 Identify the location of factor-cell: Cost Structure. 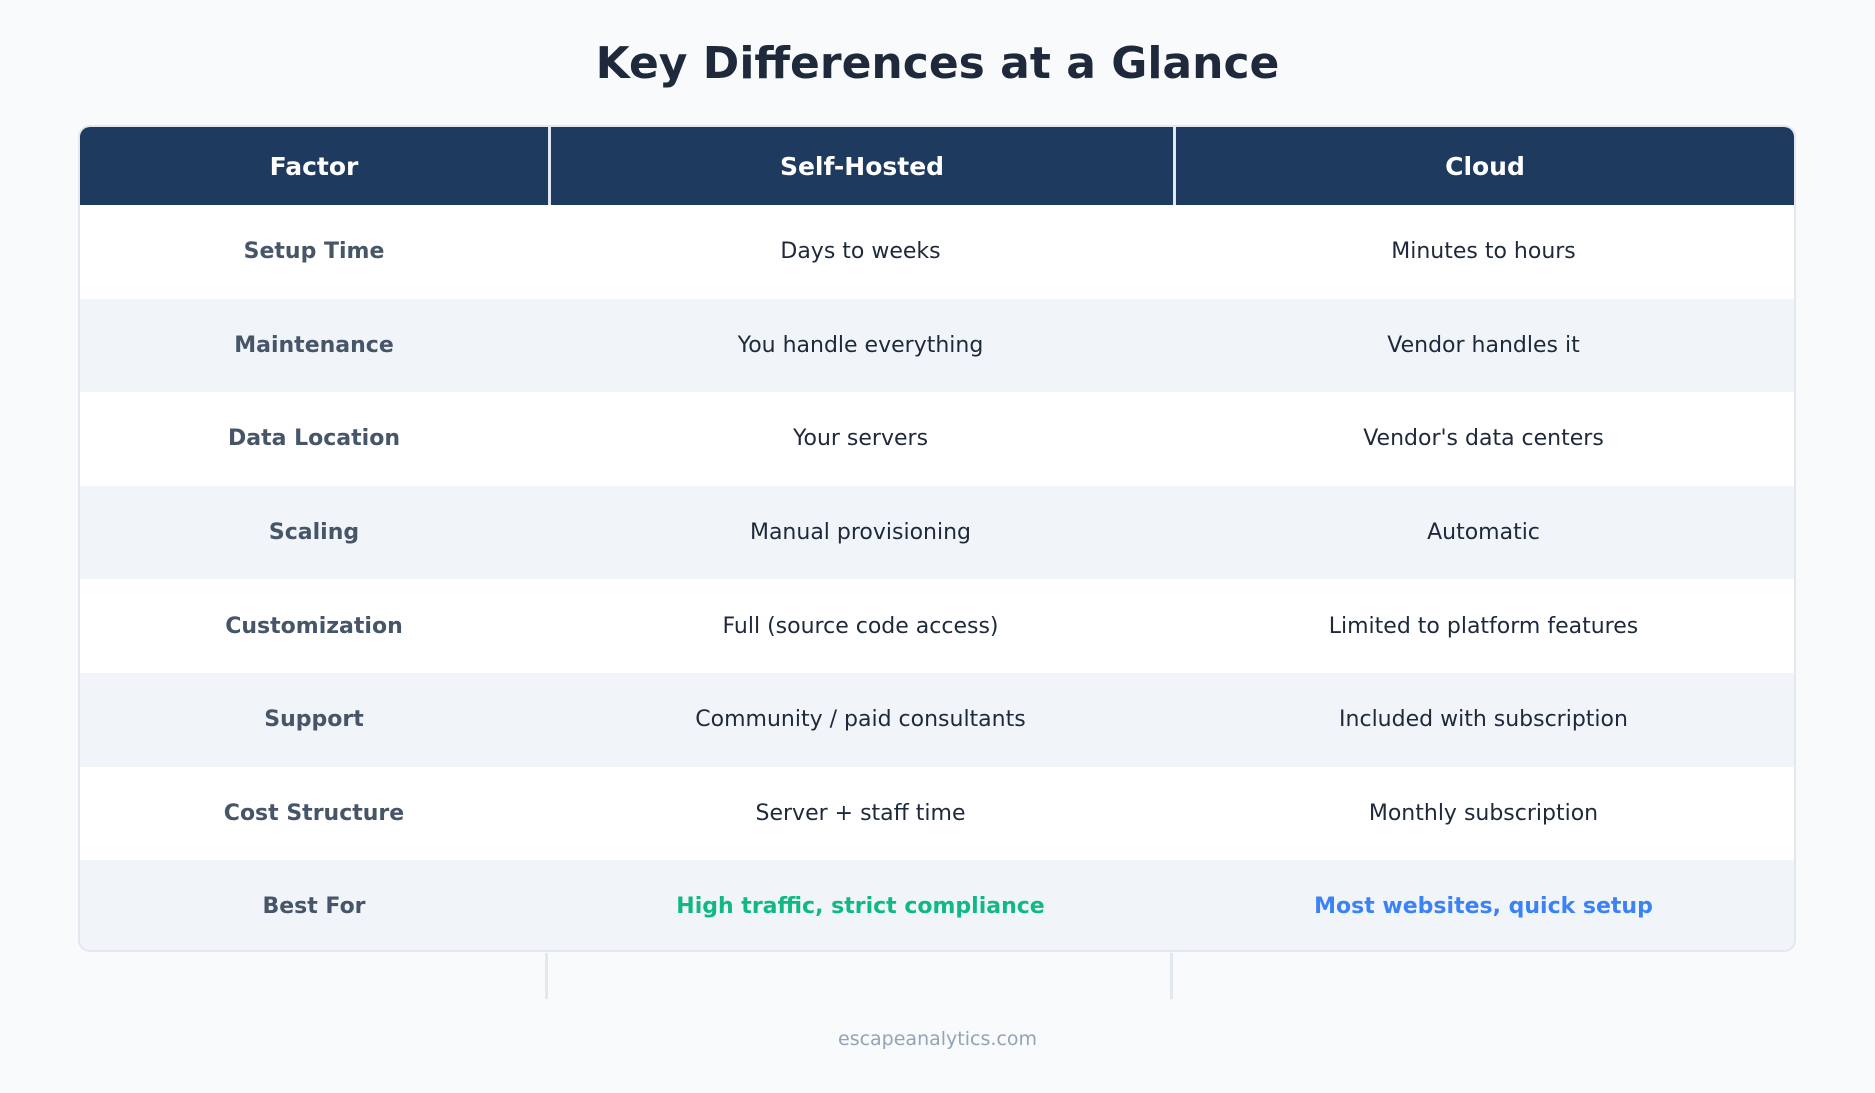
(314, 813).